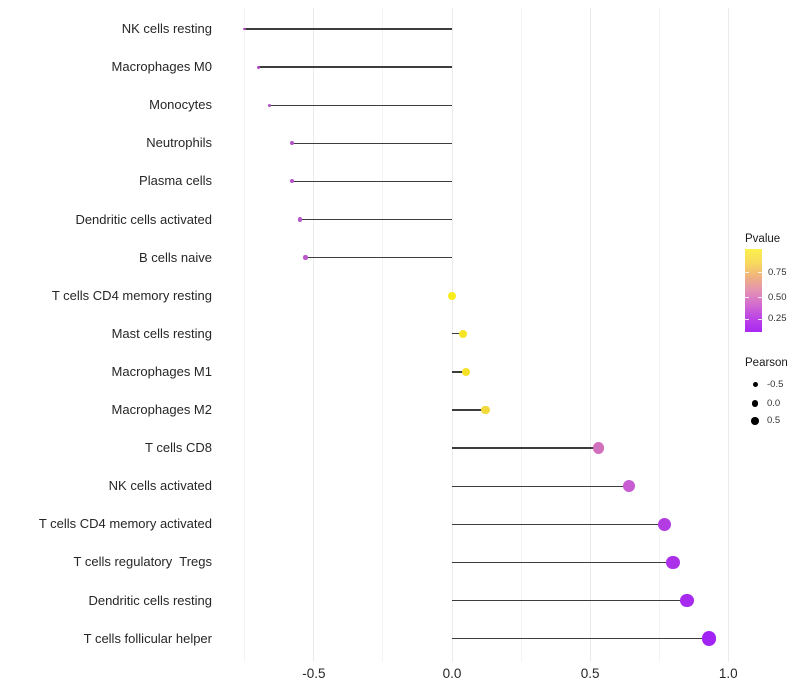  What do you see at coordinates (777, 319) in the screenshot?
I see `pvalue-tick-label: 0.25` at bounding box center [777, 319].